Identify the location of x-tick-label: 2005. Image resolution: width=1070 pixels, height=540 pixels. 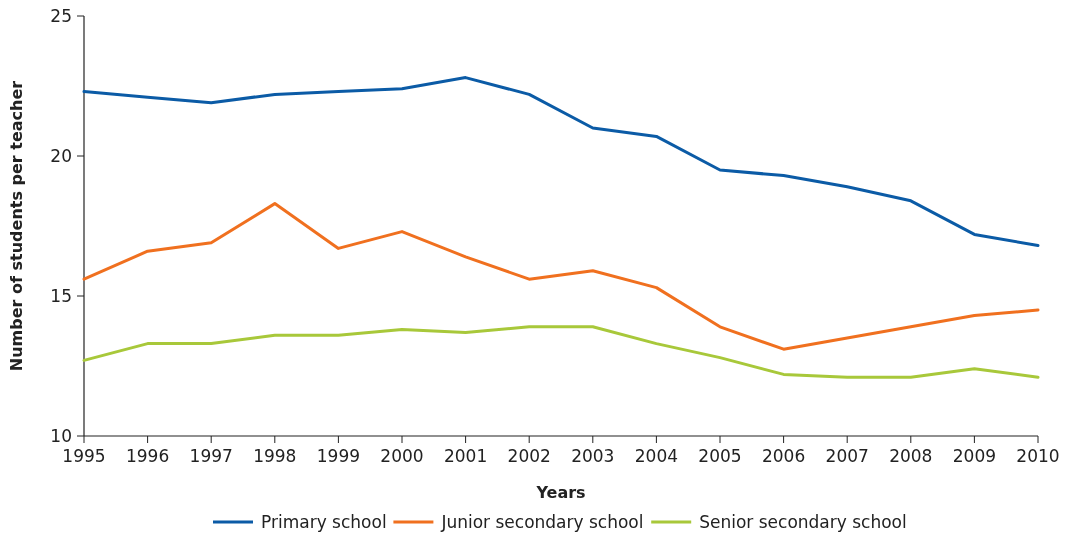
(720, 456).